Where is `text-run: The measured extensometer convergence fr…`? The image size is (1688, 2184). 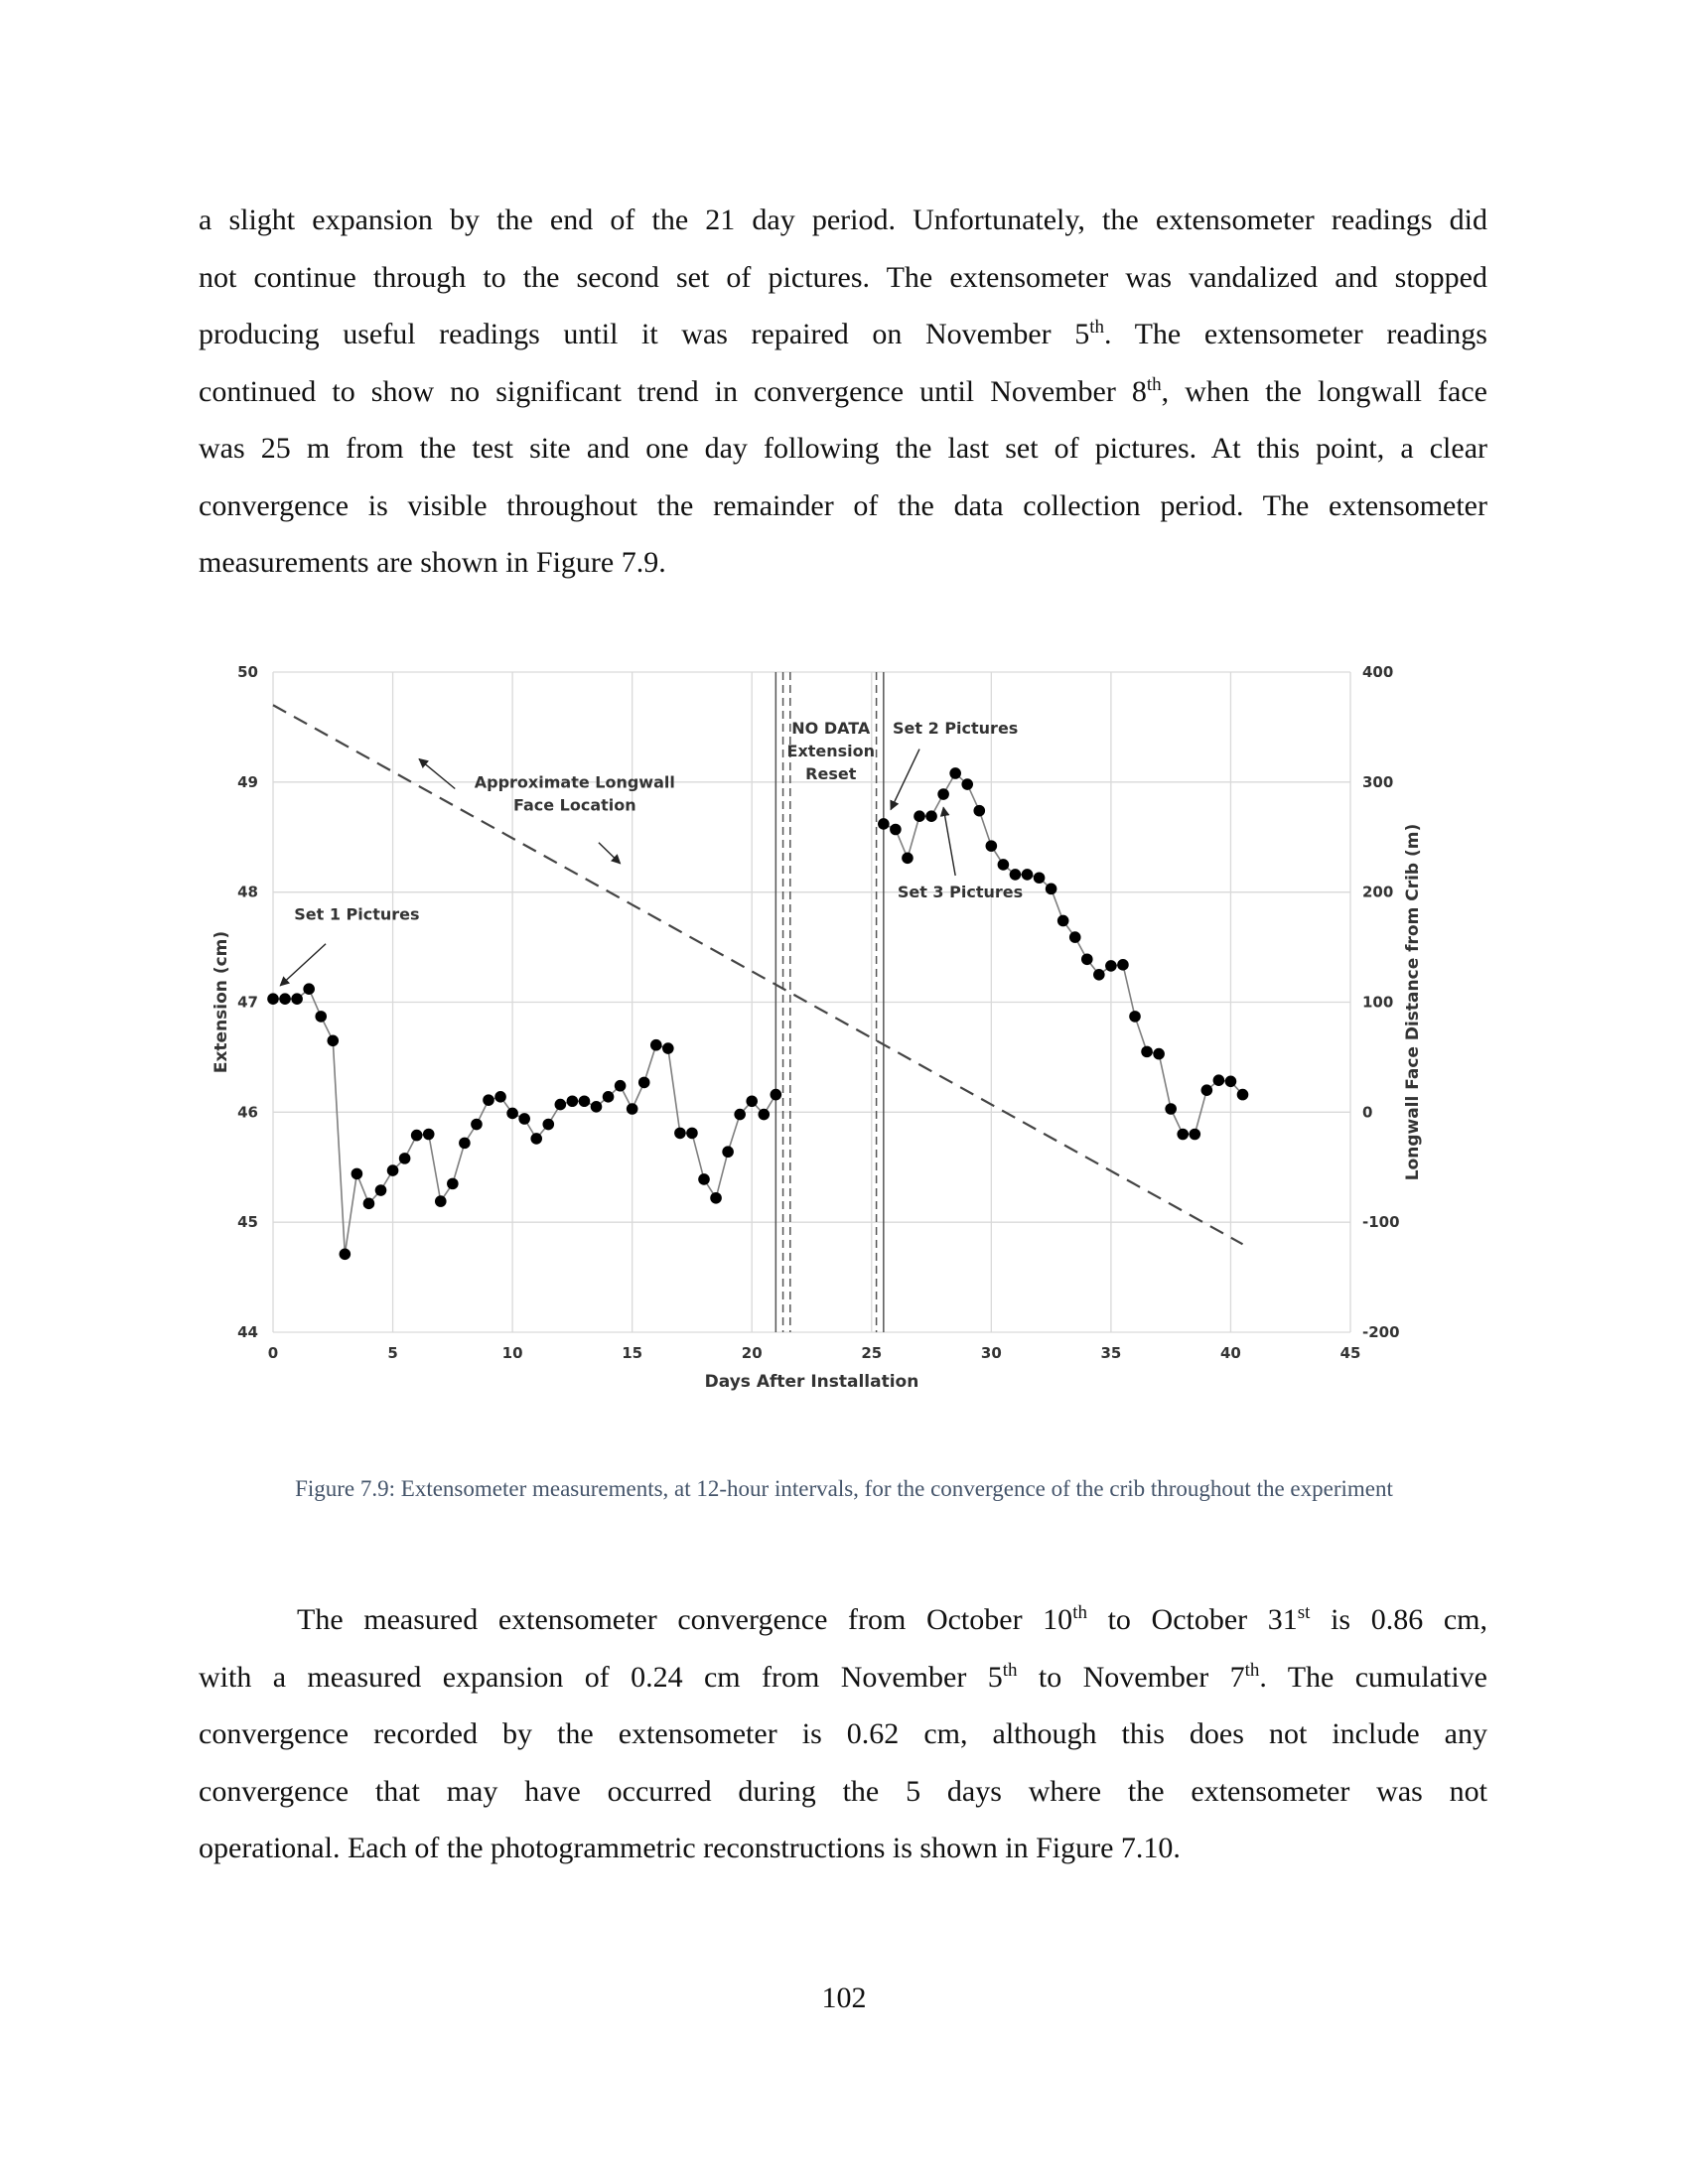
text-run: The measured extensometer convergence fr… is located at coordinates (685, 1619).